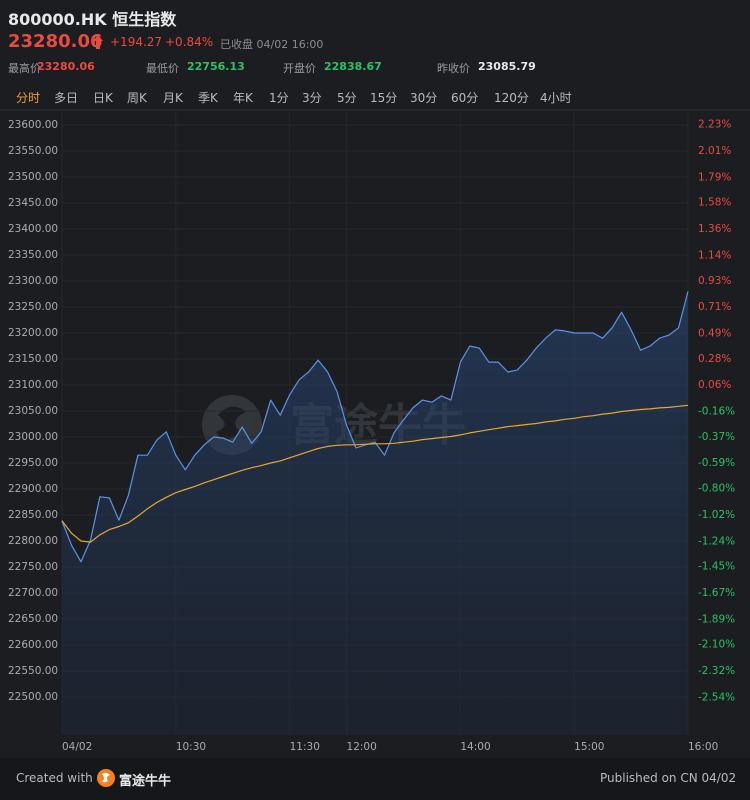 The height and width of the screenshot is (800, 750). I want to click on y-tick-label: 22900.00, so click(33, 489).